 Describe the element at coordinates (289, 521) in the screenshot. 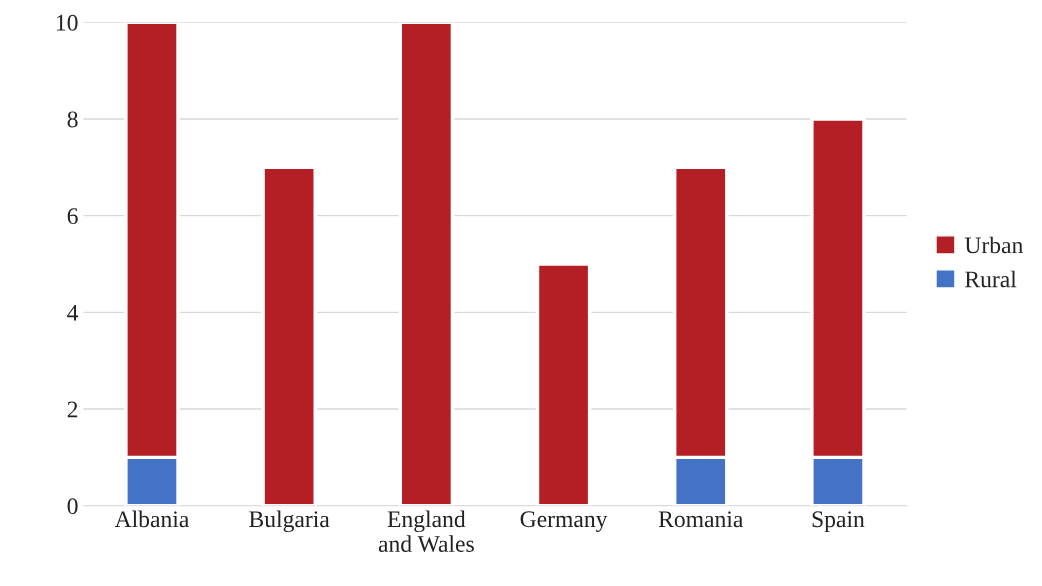

I see `x-tick-label: Bulgaria` at that location.